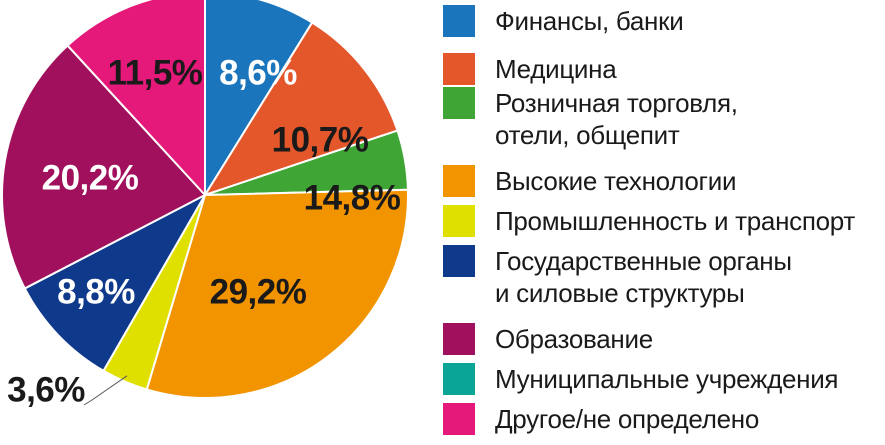 This screenshot has height=445, width=885. What do you see at coordinates (320, 140) in the screenshot?
I see `slice-label-медицина: 10,7%` at bounding box center [320, 140].